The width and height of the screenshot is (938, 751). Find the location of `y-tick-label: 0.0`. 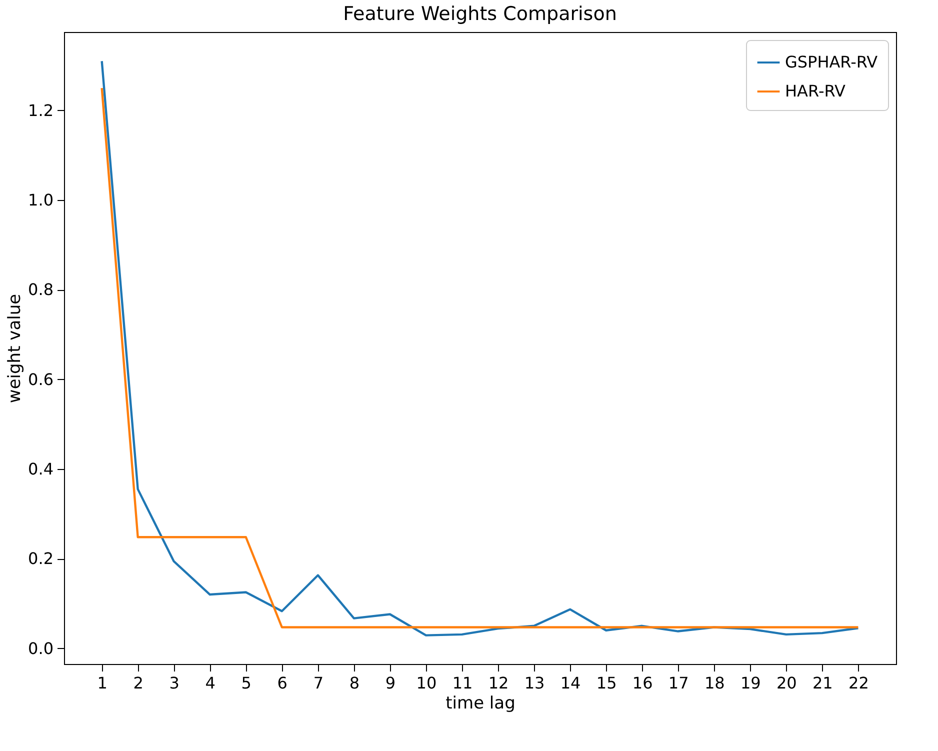

y-tick-label: 0.0 is located at coordinates (41, 648).